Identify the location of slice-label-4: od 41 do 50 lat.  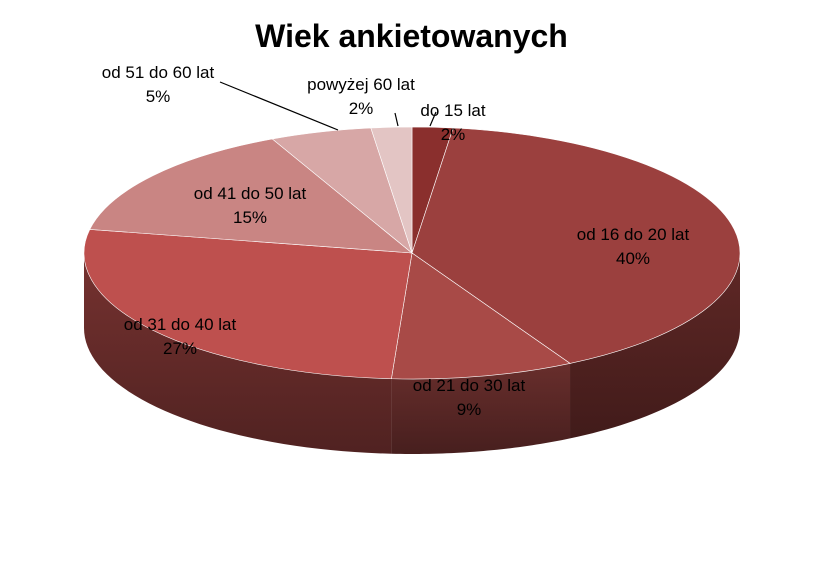
(250, 193).